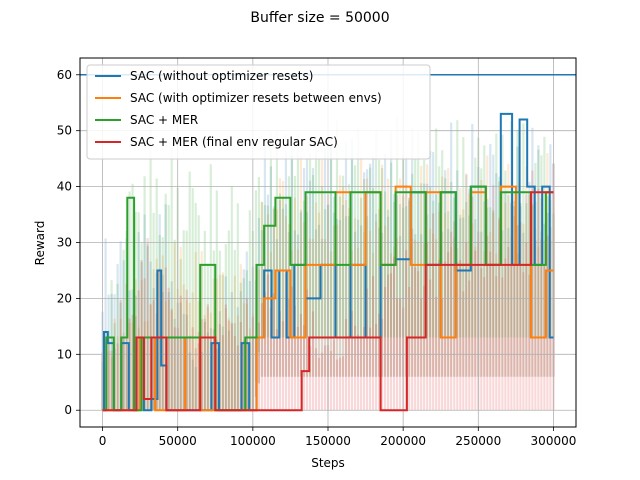 The height and width of the screenshot is (480, 640). I want to click on y-ticks: 0 10 20 30 40 50 60, so click(68, 242).